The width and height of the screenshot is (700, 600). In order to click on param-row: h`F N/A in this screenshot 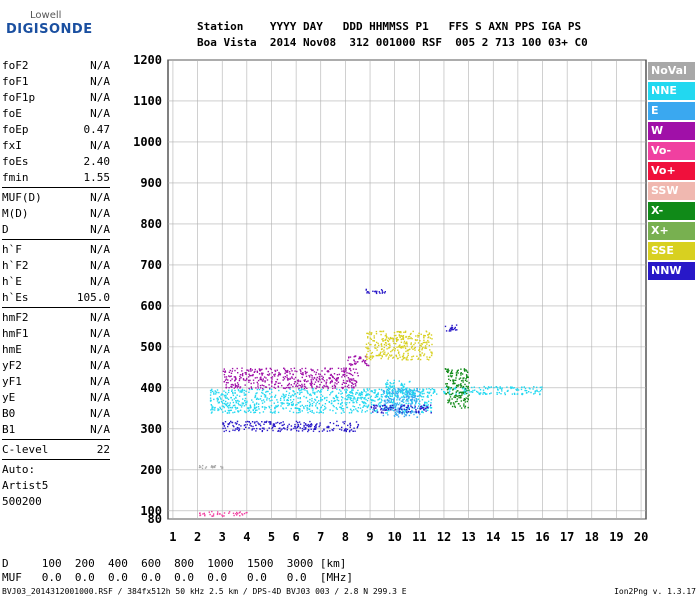, I will do `click(56, 250)`.